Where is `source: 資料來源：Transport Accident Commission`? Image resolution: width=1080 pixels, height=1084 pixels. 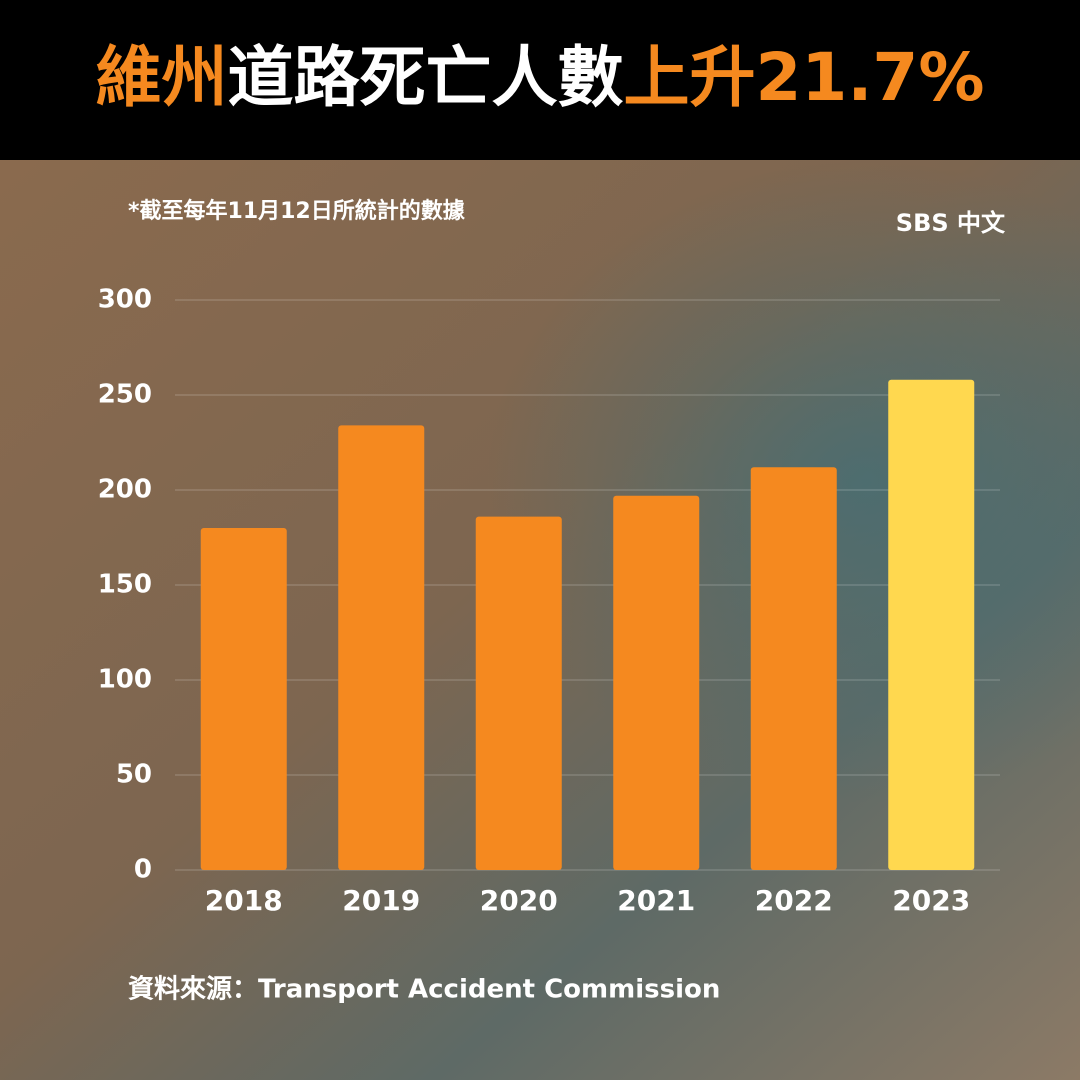 source: 資料來源：Transport Accident Commission is located at coordinates (424, 990).